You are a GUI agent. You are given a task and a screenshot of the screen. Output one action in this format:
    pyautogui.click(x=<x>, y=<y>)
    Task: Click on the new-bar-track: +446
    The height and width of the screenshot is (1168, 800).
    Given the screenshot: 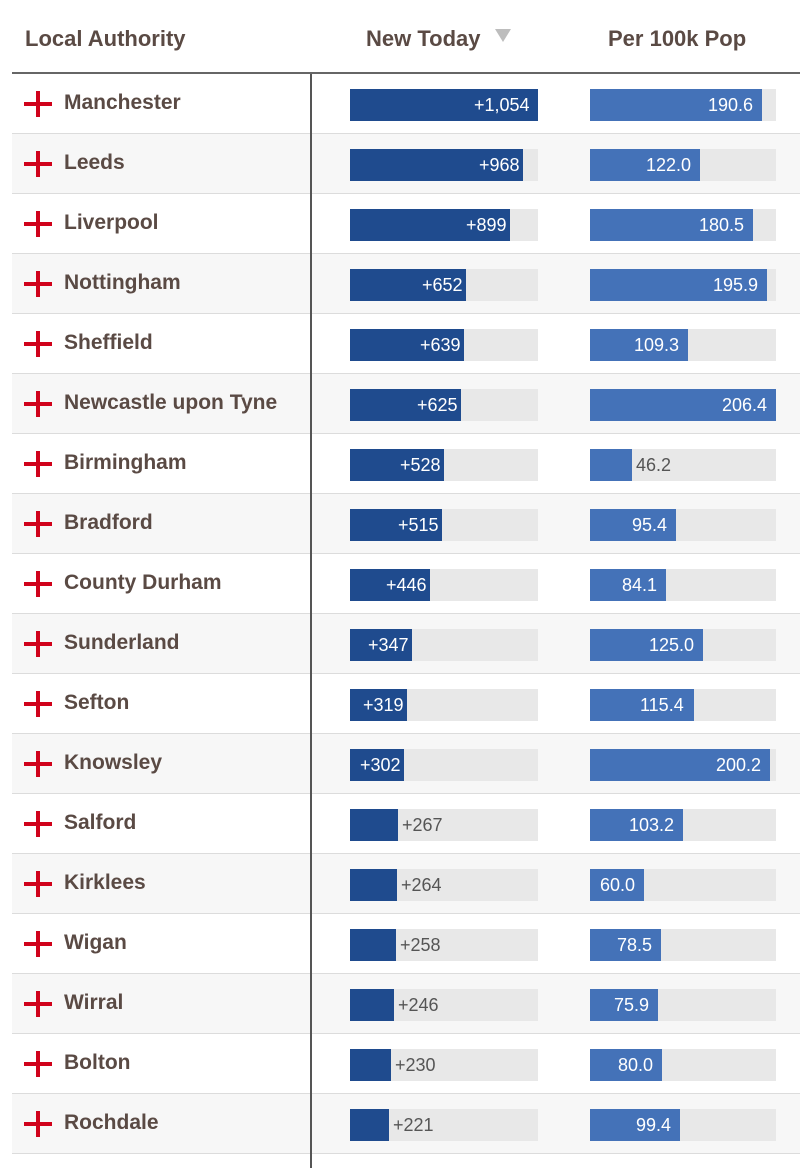 What is the action you would take?
    pyautogui.click(x=444, y=585)
    